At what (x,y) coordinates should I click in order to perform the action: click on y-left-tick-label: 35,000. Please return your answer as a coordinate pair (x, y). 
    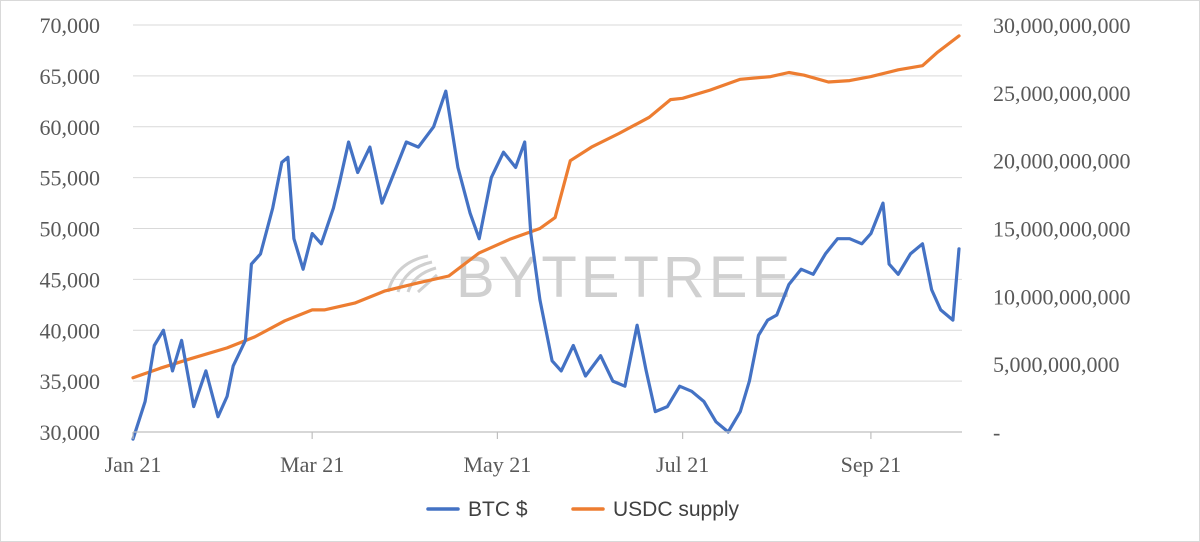
    Looking at the image, I should click on (70, 381).